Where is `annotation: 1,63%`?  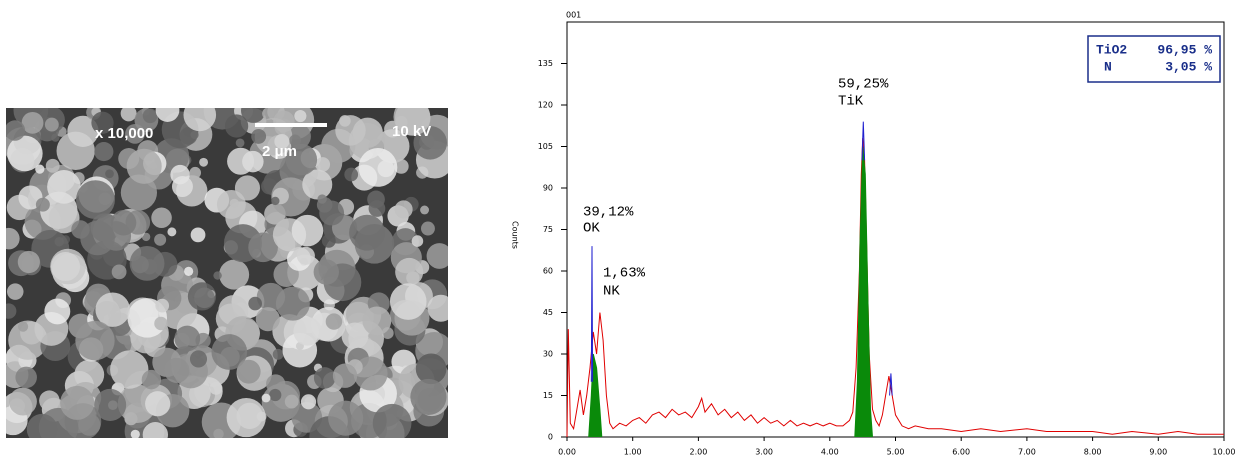
annotation: 1,63% is located at coordinates (624, 274).